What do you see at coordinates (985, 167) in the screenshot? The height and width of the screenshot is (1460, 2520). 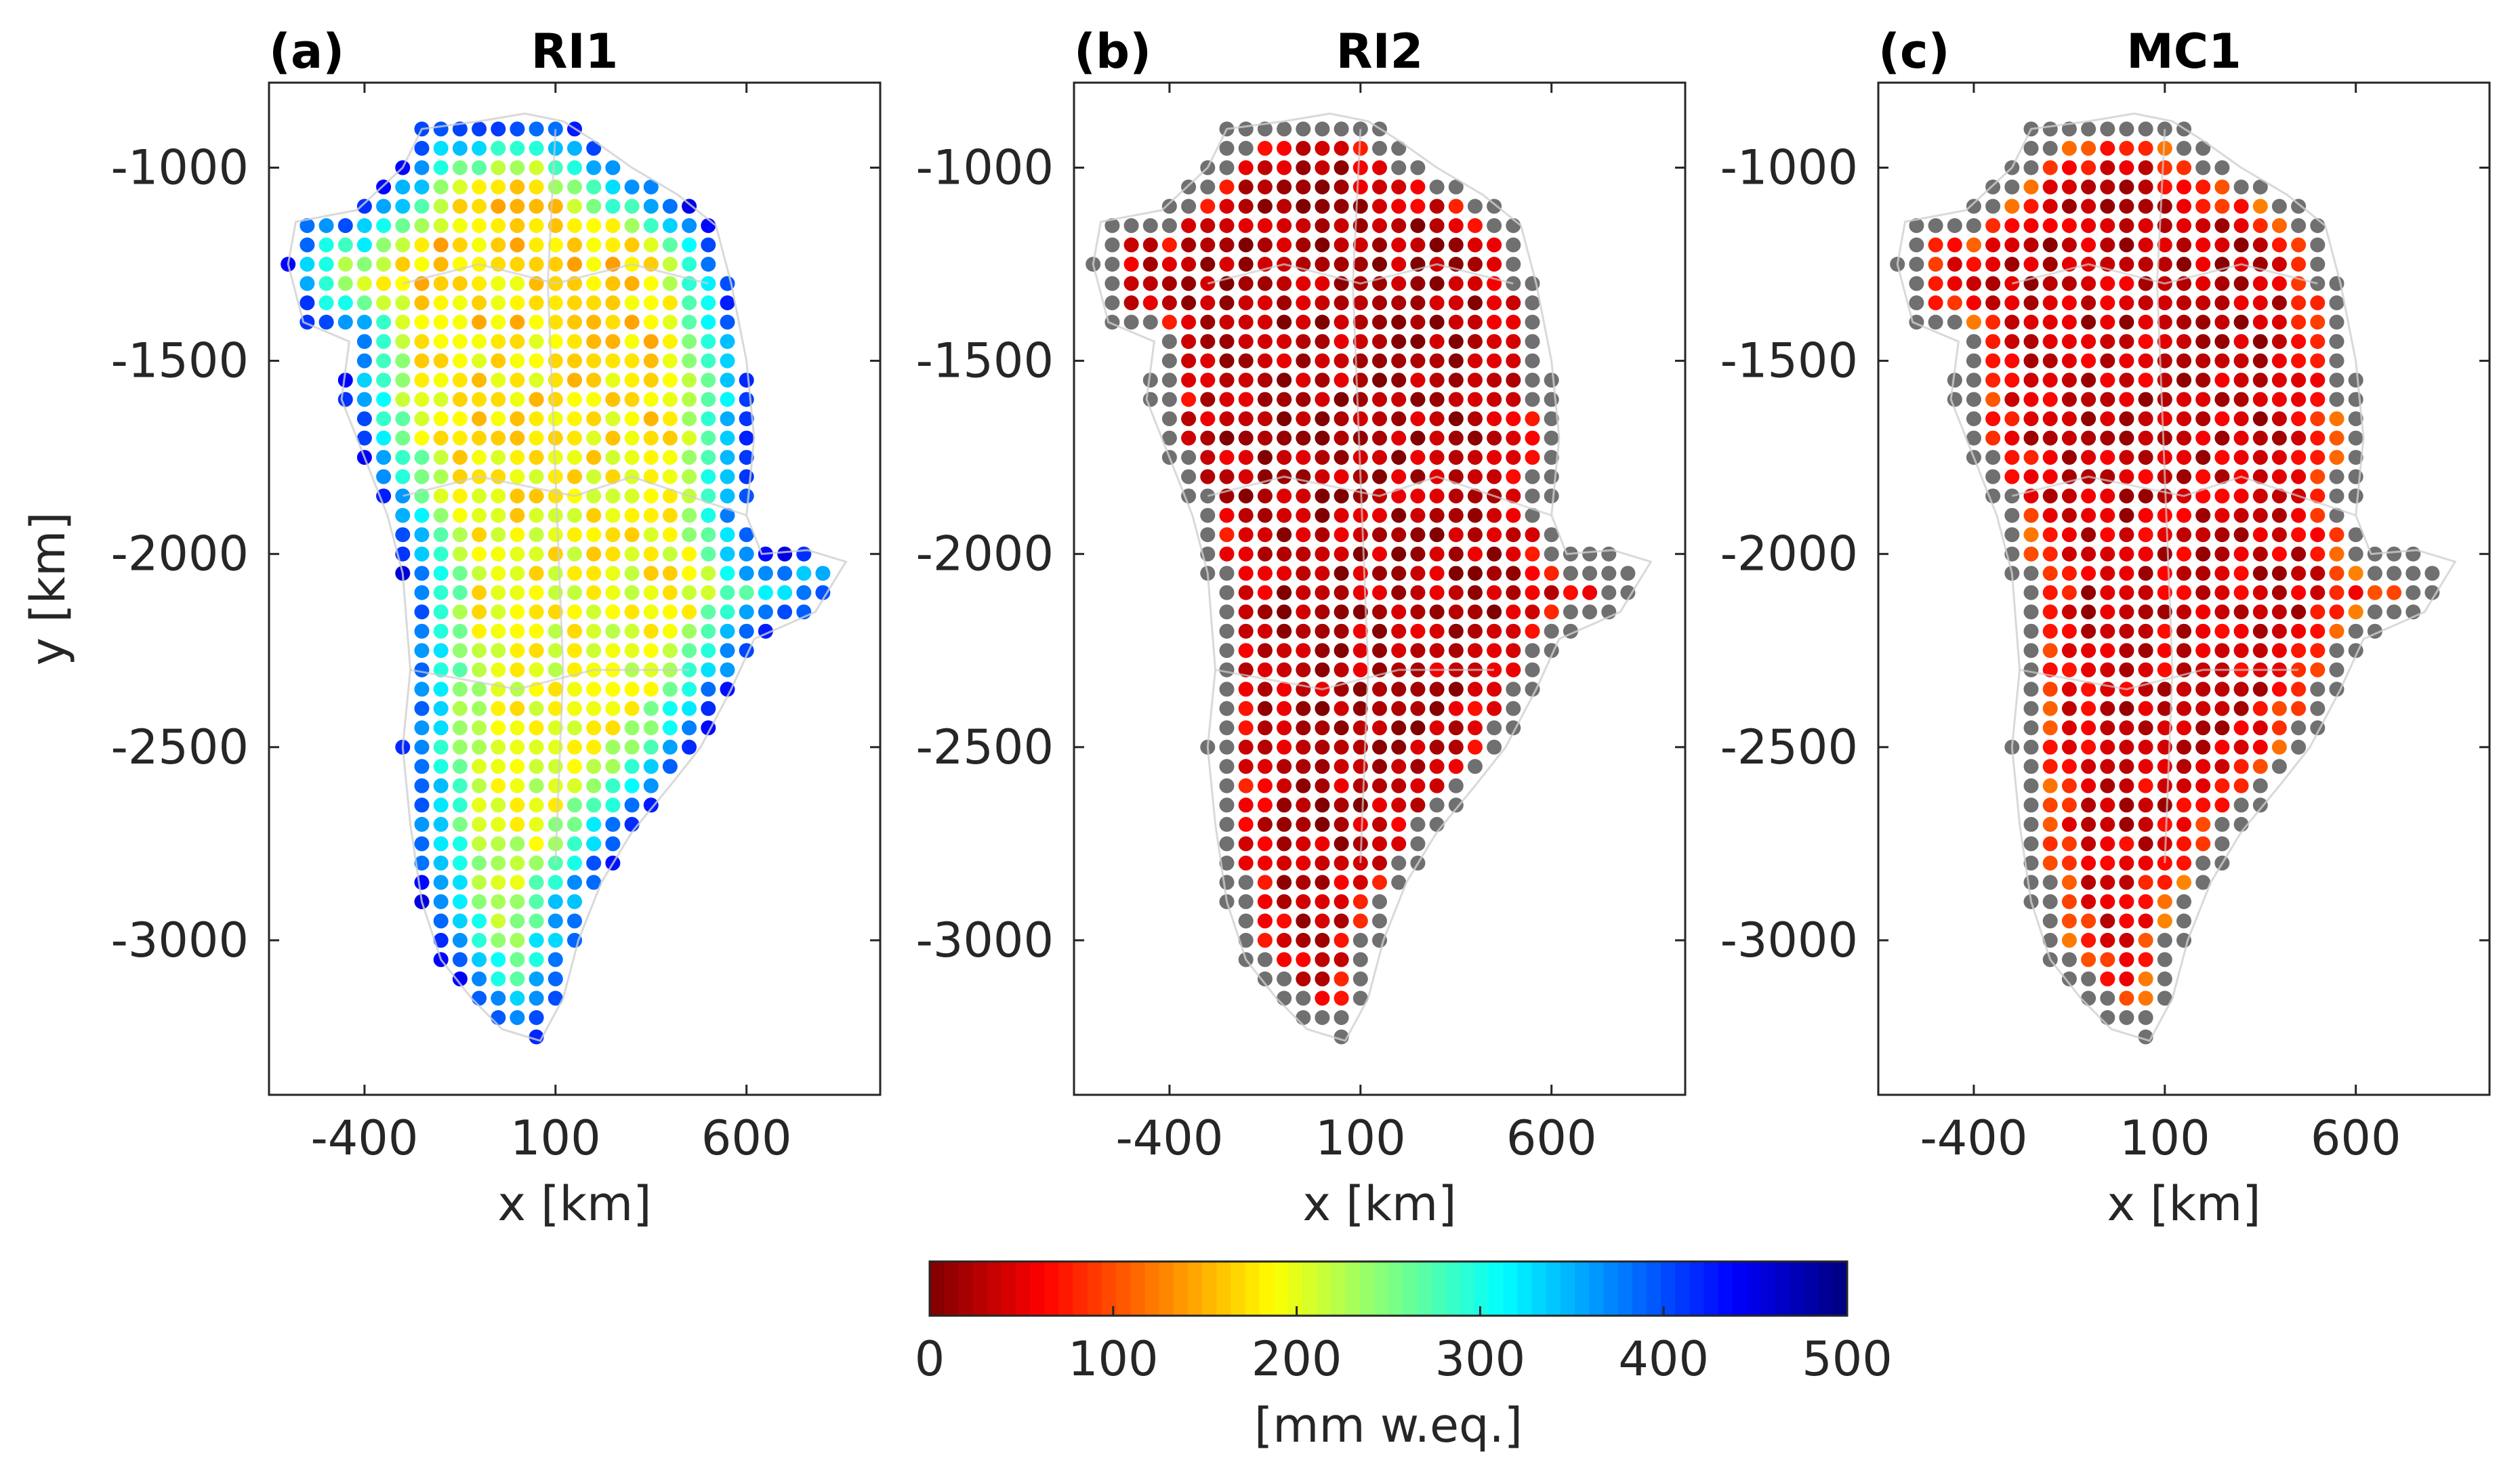 I see `y-tick-label: -1000` at bounding box center [985, 167].